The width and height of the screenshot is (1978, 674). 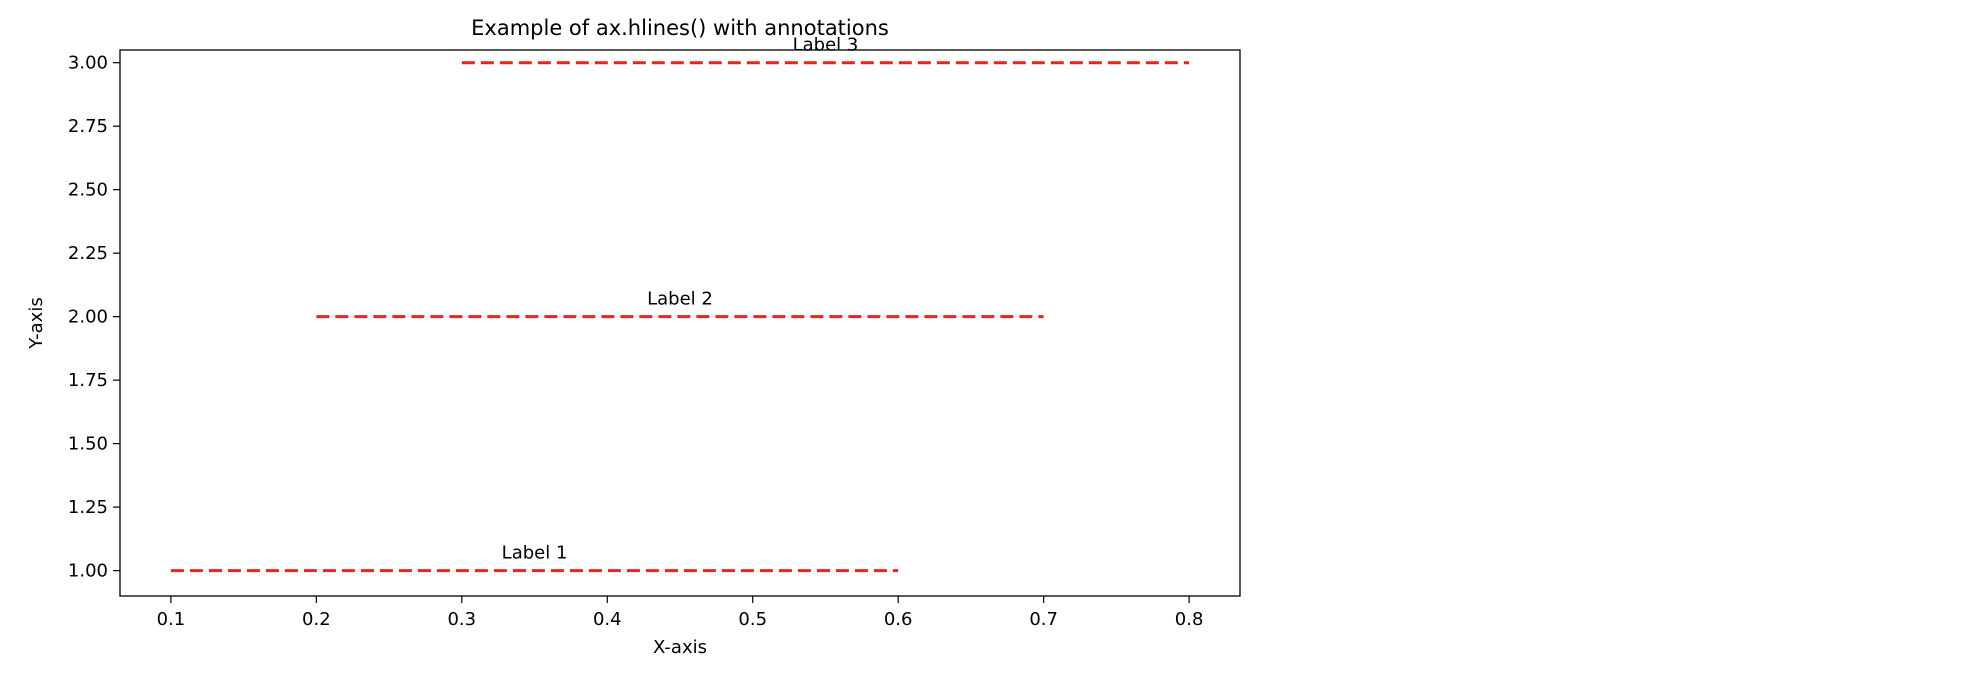 What do you see at coordinates (680, 613) in the screenshot?
I see `x-axis: 0.1 0.2 0.3 0.4 0.5 0.6 0.7 0.8` at bounding box center [680, 613].